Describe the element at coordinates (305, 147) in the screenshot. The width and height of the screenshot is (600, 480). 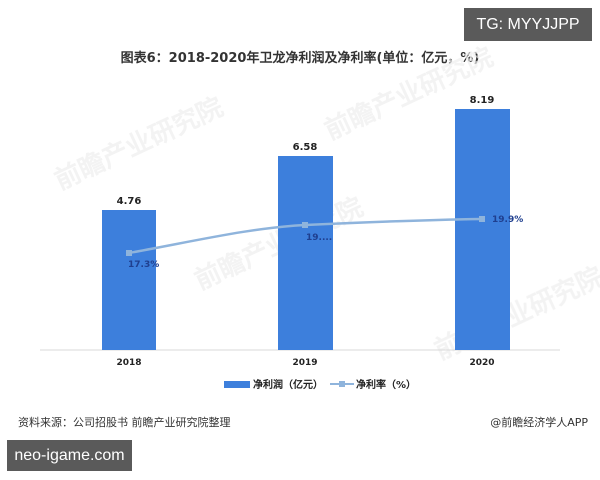
I see `bar-label-2019: 6.58` at that location.